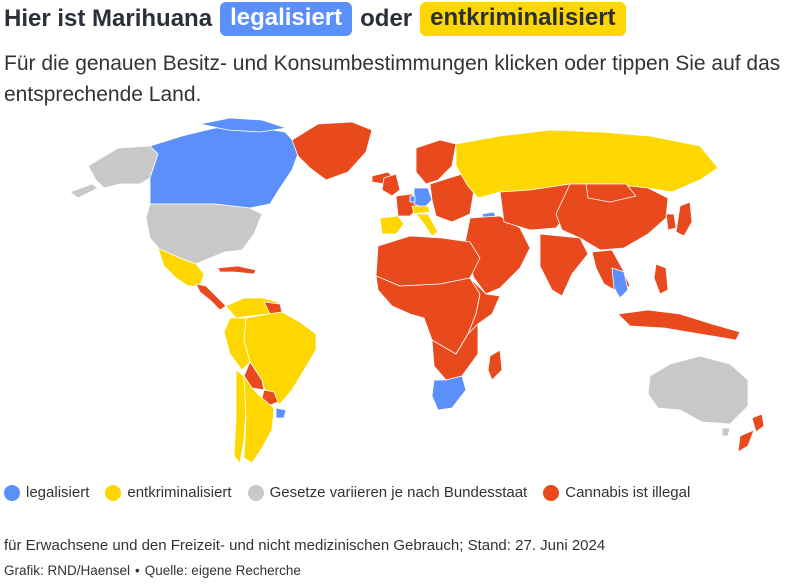 Image resolution: width=800 pixels, height=588 pixels. I want to click on country-alaska-islands, so click(84, 191).